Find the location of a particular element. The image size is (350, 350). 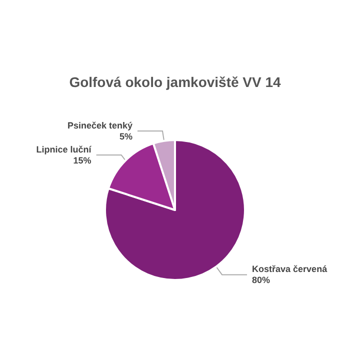

chart-title: Golfová okolo jamkoviště VV 14 is located at coordinates (175, 82).